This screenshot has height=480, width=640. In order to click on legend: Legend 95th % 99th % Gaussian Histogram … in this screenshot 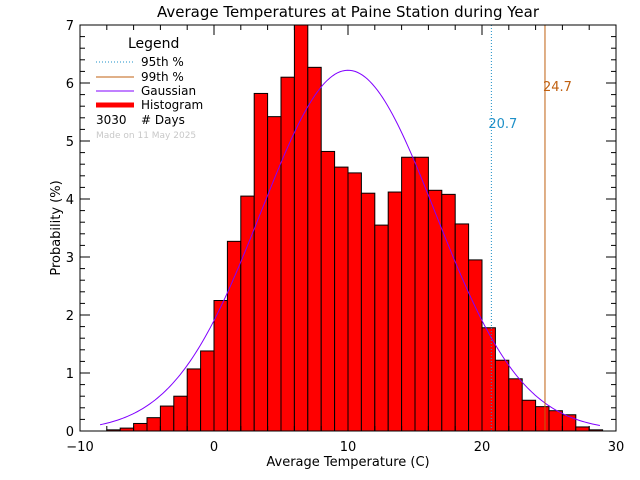, I will do `click(149, 88)`.